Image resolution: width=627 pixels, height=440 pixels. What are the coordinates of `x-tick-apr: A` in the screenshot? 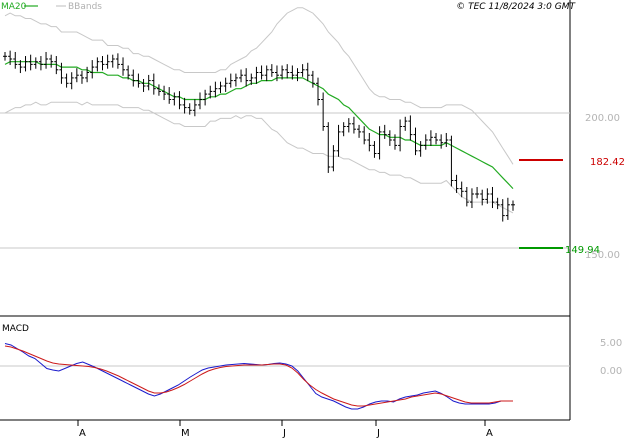 It's located at (82, 433).